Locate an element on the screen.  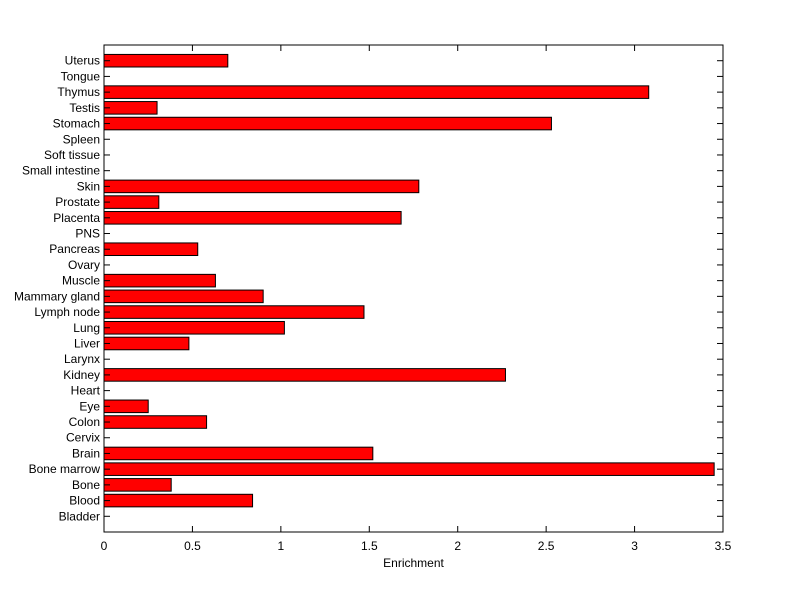
bar-testis is located at coordinates (130, 108).